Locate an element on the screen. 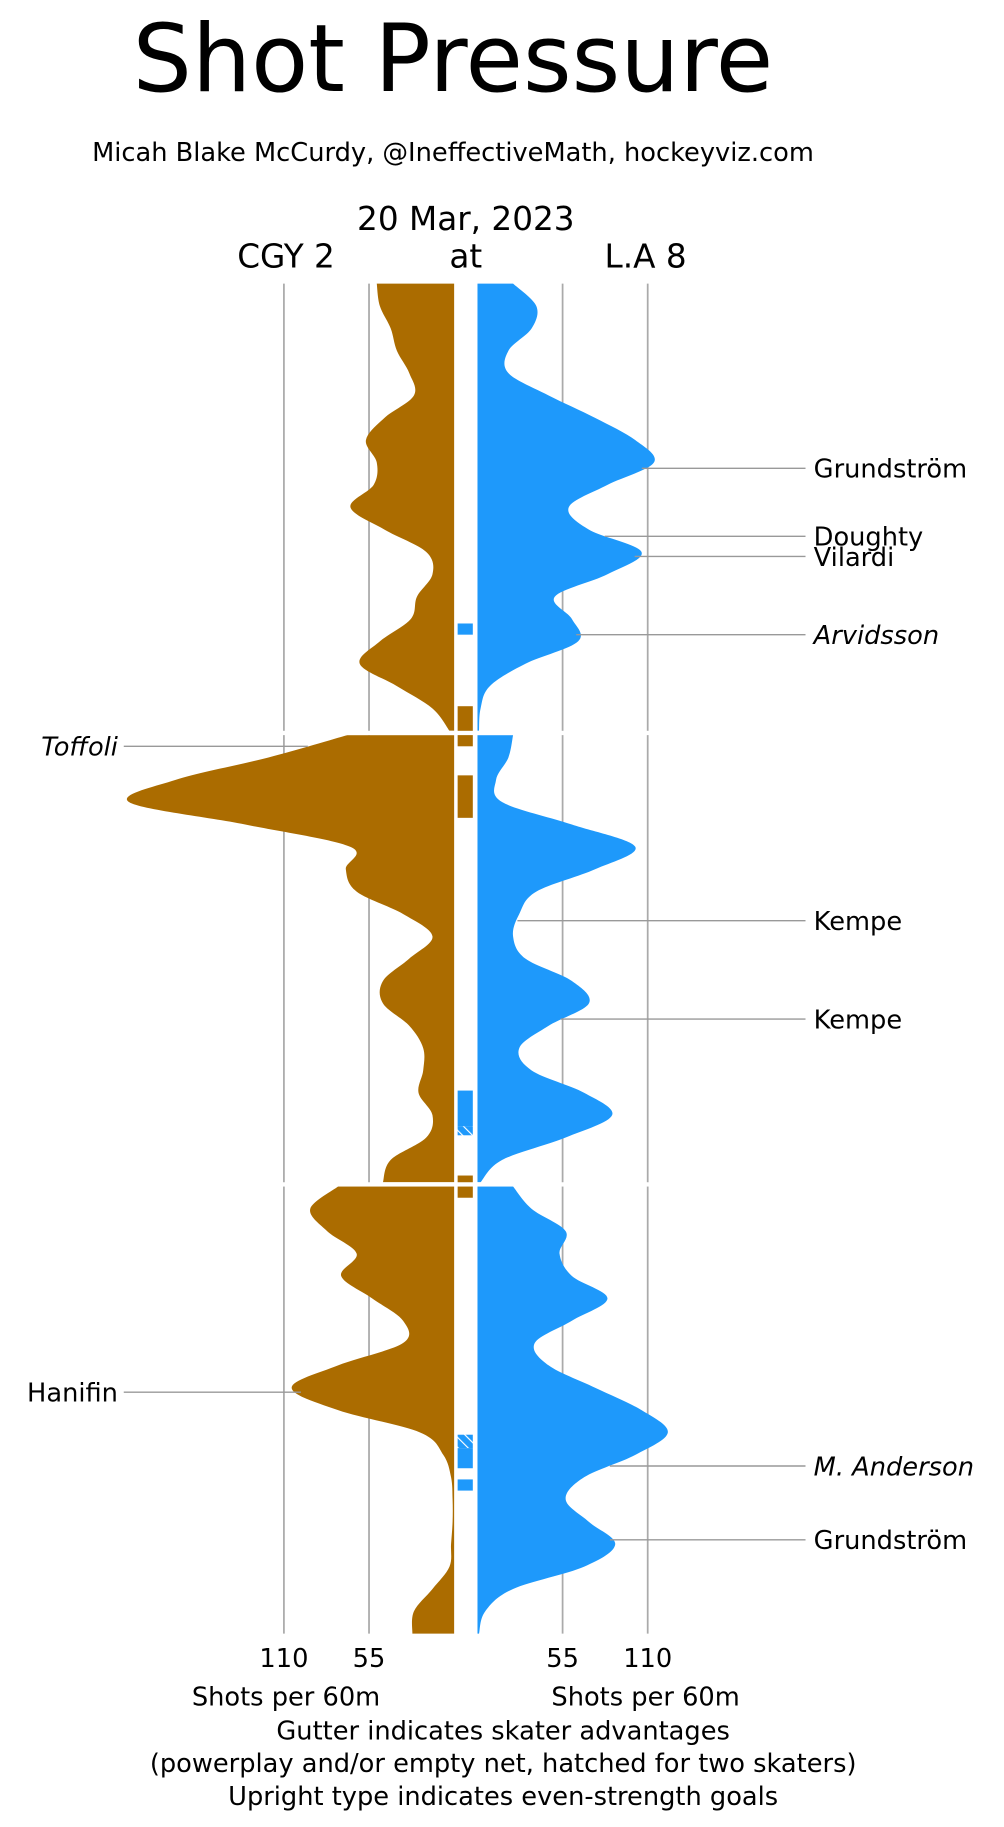 This screenshot has height=1827, width=1004. at-label: at is located at coordinates (465, 256).